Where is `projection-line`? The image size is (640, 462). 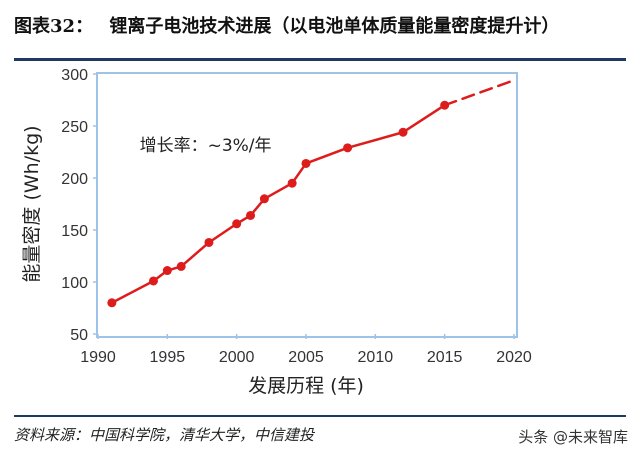
projection-line is located at coordinates (479, 92).